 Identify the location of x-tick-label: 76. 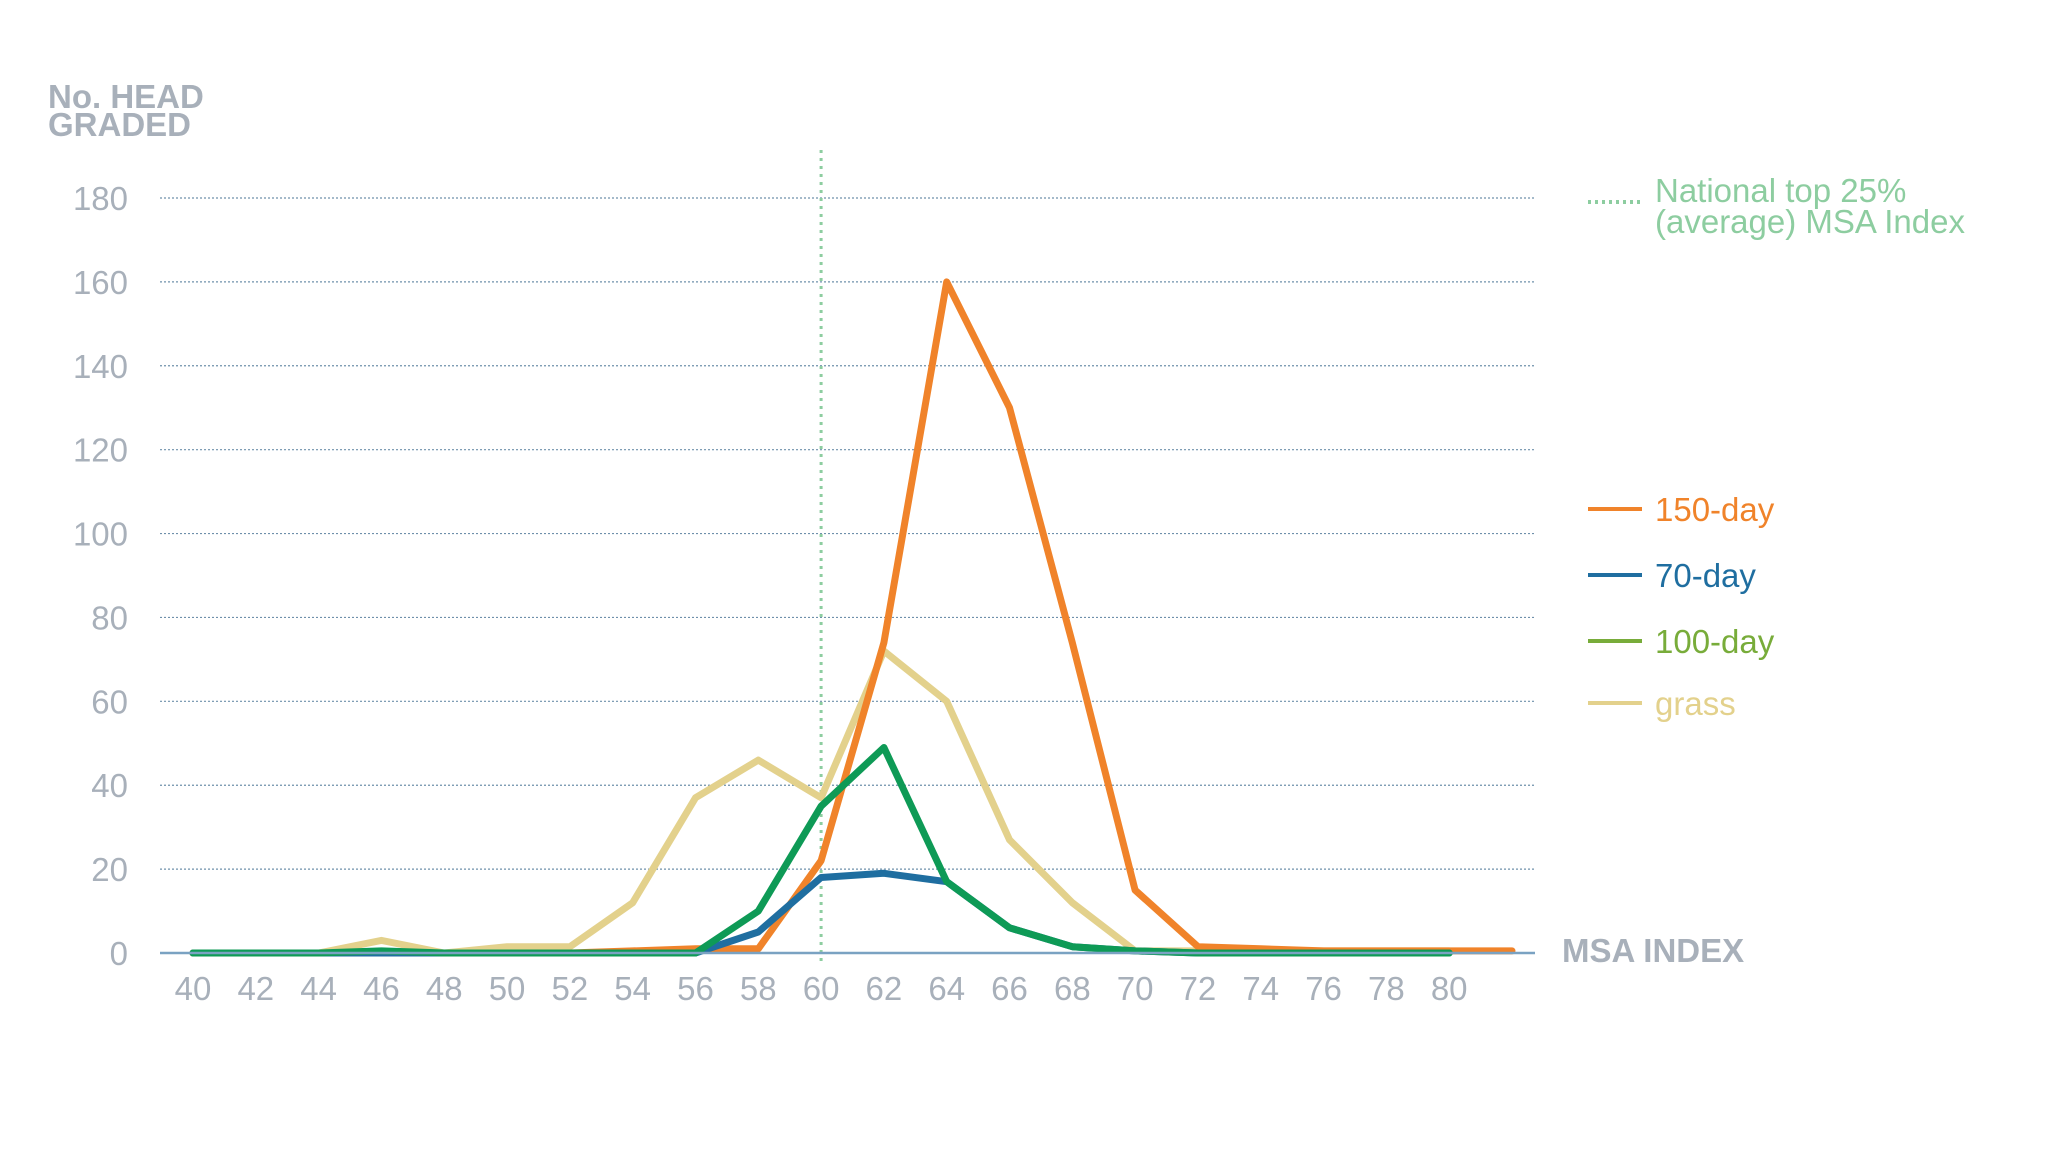
(1323, 988).